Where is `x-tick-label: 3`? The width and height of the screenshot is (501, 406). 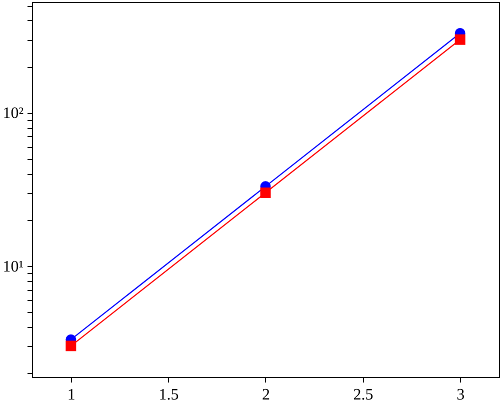
x-tick-label: 3 is located at coordinates (460, 395).